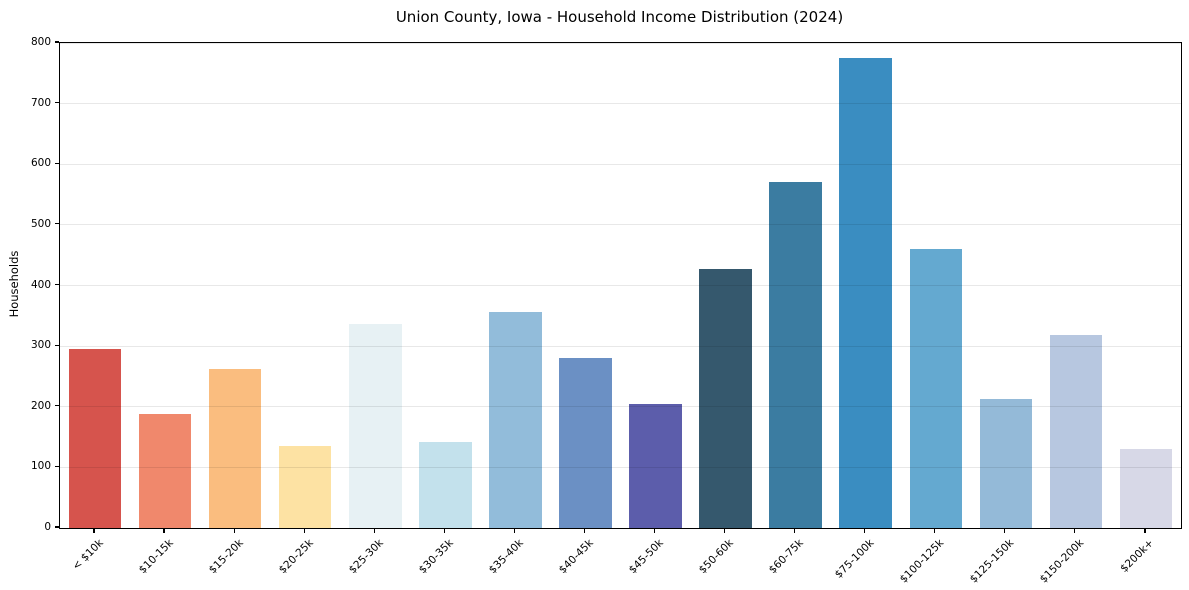 Image resolution: width=1189 pixels, height=590 pixels. Describe the element at coordinates (1137, 556) in the screenshot. I see `x-tick-label-15: $200k+` at that location.